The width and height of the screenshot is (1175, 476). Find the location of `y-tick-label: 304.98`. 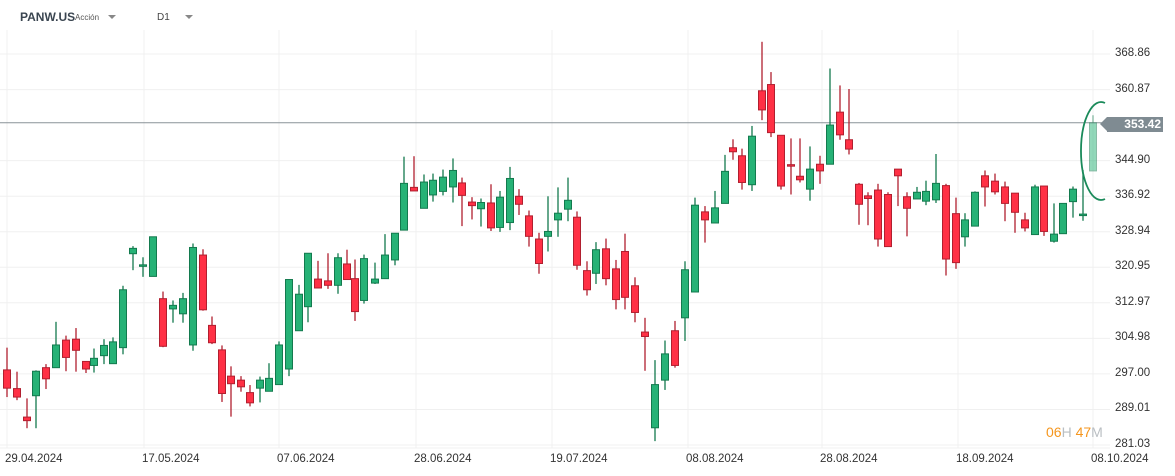

y-tick-label: 304.98 is located at coordinates (1133, 337).